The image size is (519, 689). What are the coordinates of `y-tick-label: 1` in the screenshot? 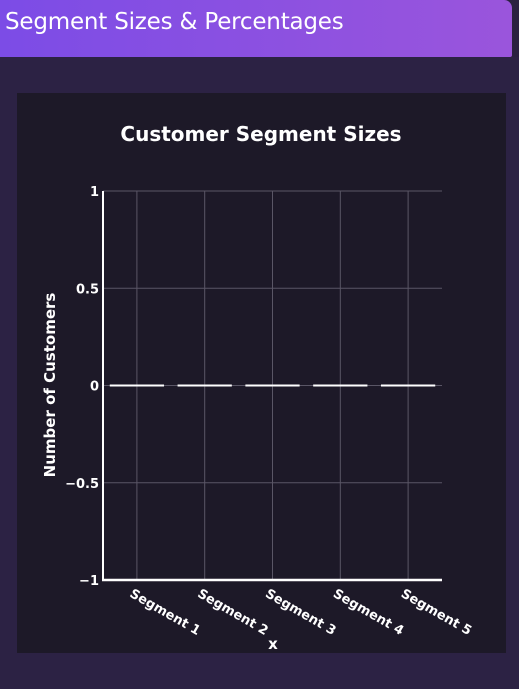 It's located at (94, 192).